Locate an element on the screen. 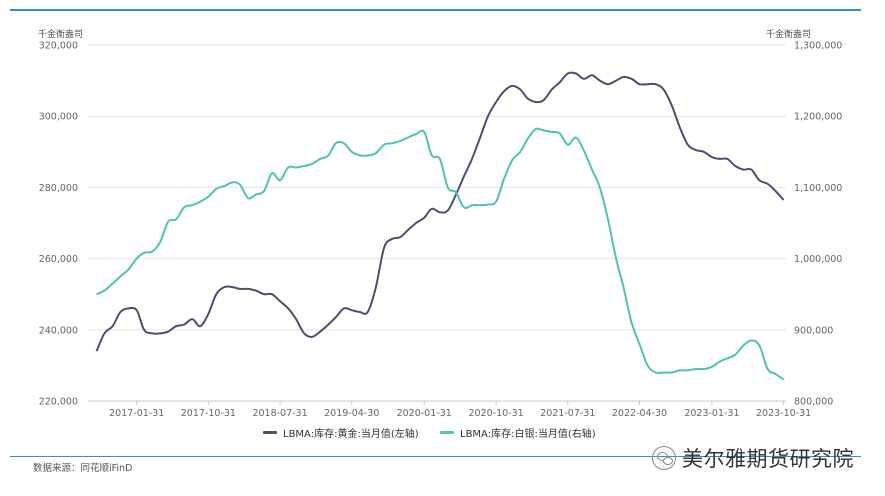  y-left-tick-label: 280,000 is located at coordinates (58, 188).